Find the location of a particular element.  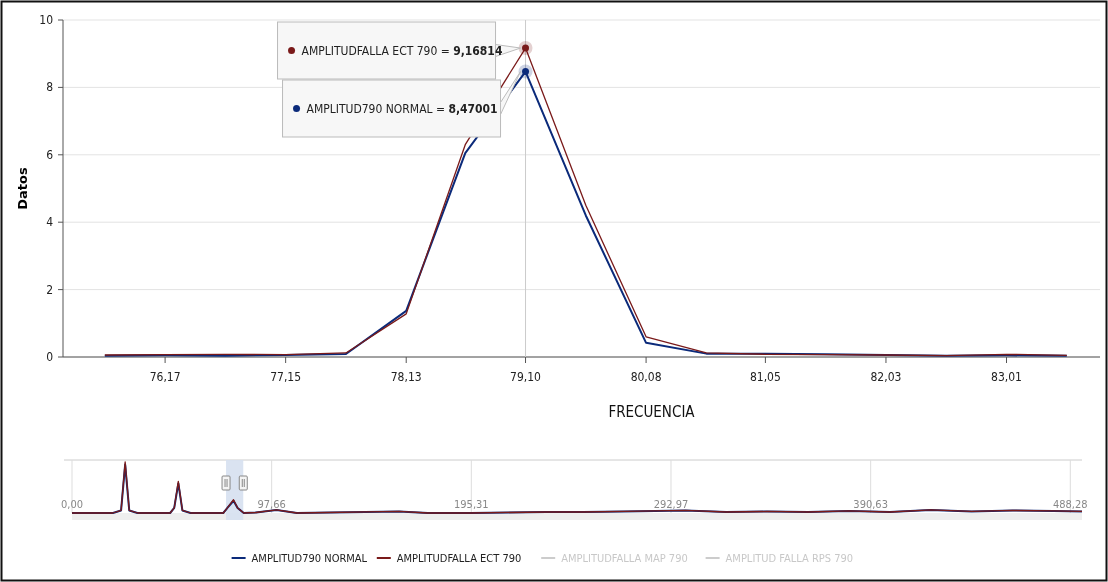

x-tick-label: 83,01 is located at coordinates (1006, 377).